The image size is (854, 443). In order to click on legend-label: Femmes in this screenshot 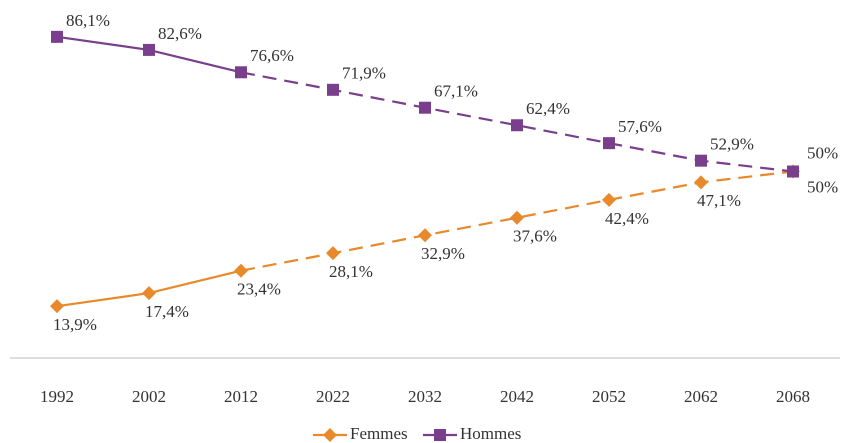, I will do `click(379, 433)`.